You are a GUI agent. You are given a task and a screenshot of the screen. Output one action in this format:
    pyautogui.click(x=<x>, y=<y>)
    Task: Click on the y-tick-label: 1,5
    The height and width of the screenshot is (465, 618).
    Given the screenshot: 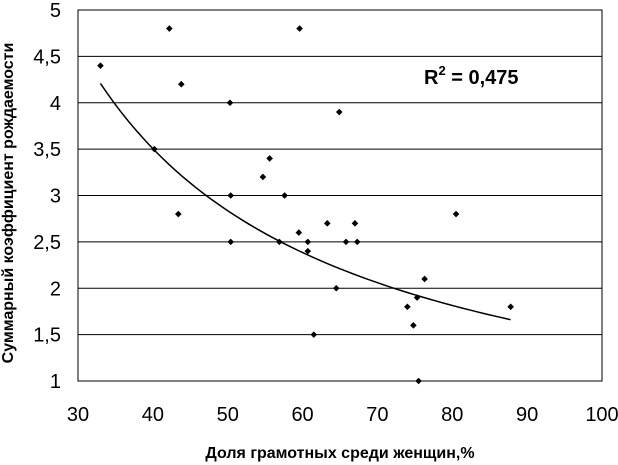 What is the action you would take?
    pyautogui.click(x=47, y=336)
    